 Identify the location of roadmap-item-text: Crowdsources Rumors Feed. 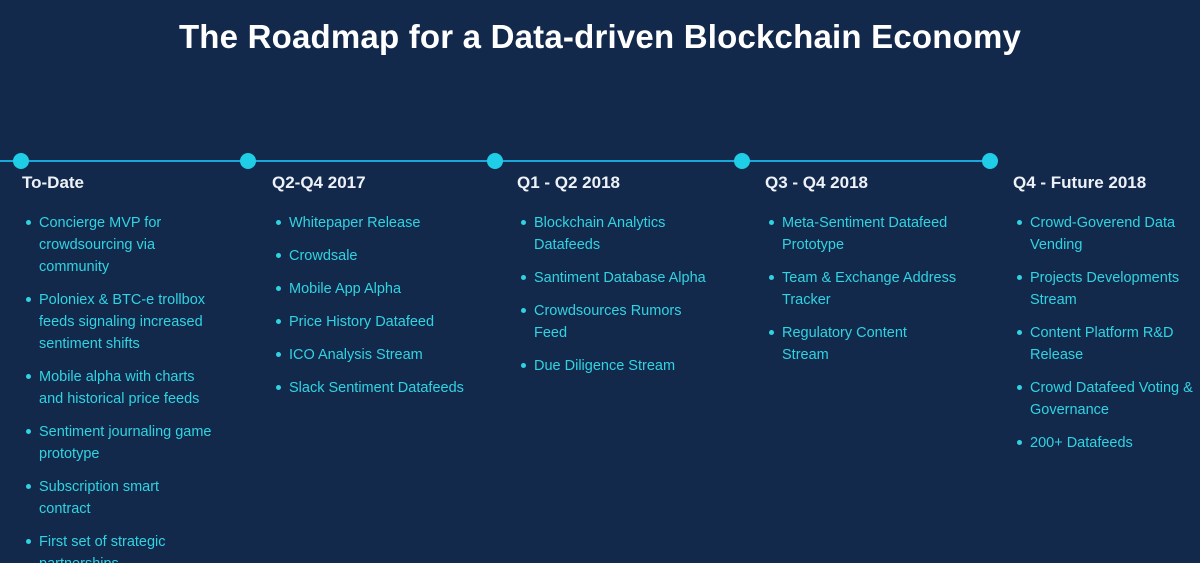
(608, 322).